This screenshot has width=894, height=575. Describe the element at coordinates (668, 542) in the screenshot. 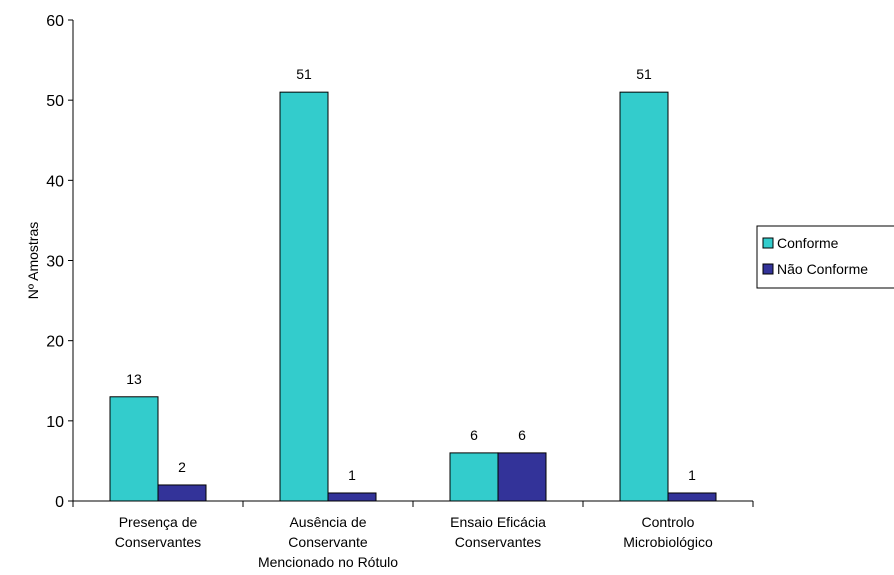

I see `category-label-line: Microbiológico` at that location.